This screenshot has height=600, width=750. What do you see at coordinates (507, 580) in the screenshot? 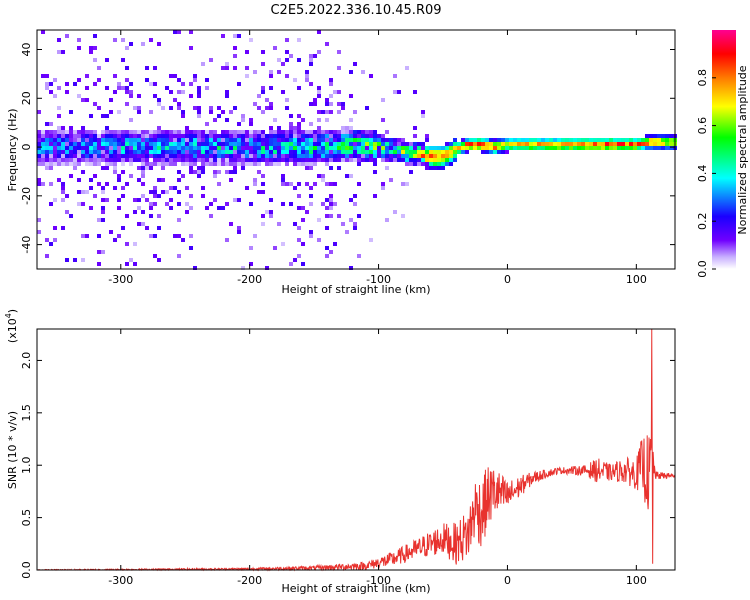
I see `x-tick-label: 0` at bounding box center [507, 580].